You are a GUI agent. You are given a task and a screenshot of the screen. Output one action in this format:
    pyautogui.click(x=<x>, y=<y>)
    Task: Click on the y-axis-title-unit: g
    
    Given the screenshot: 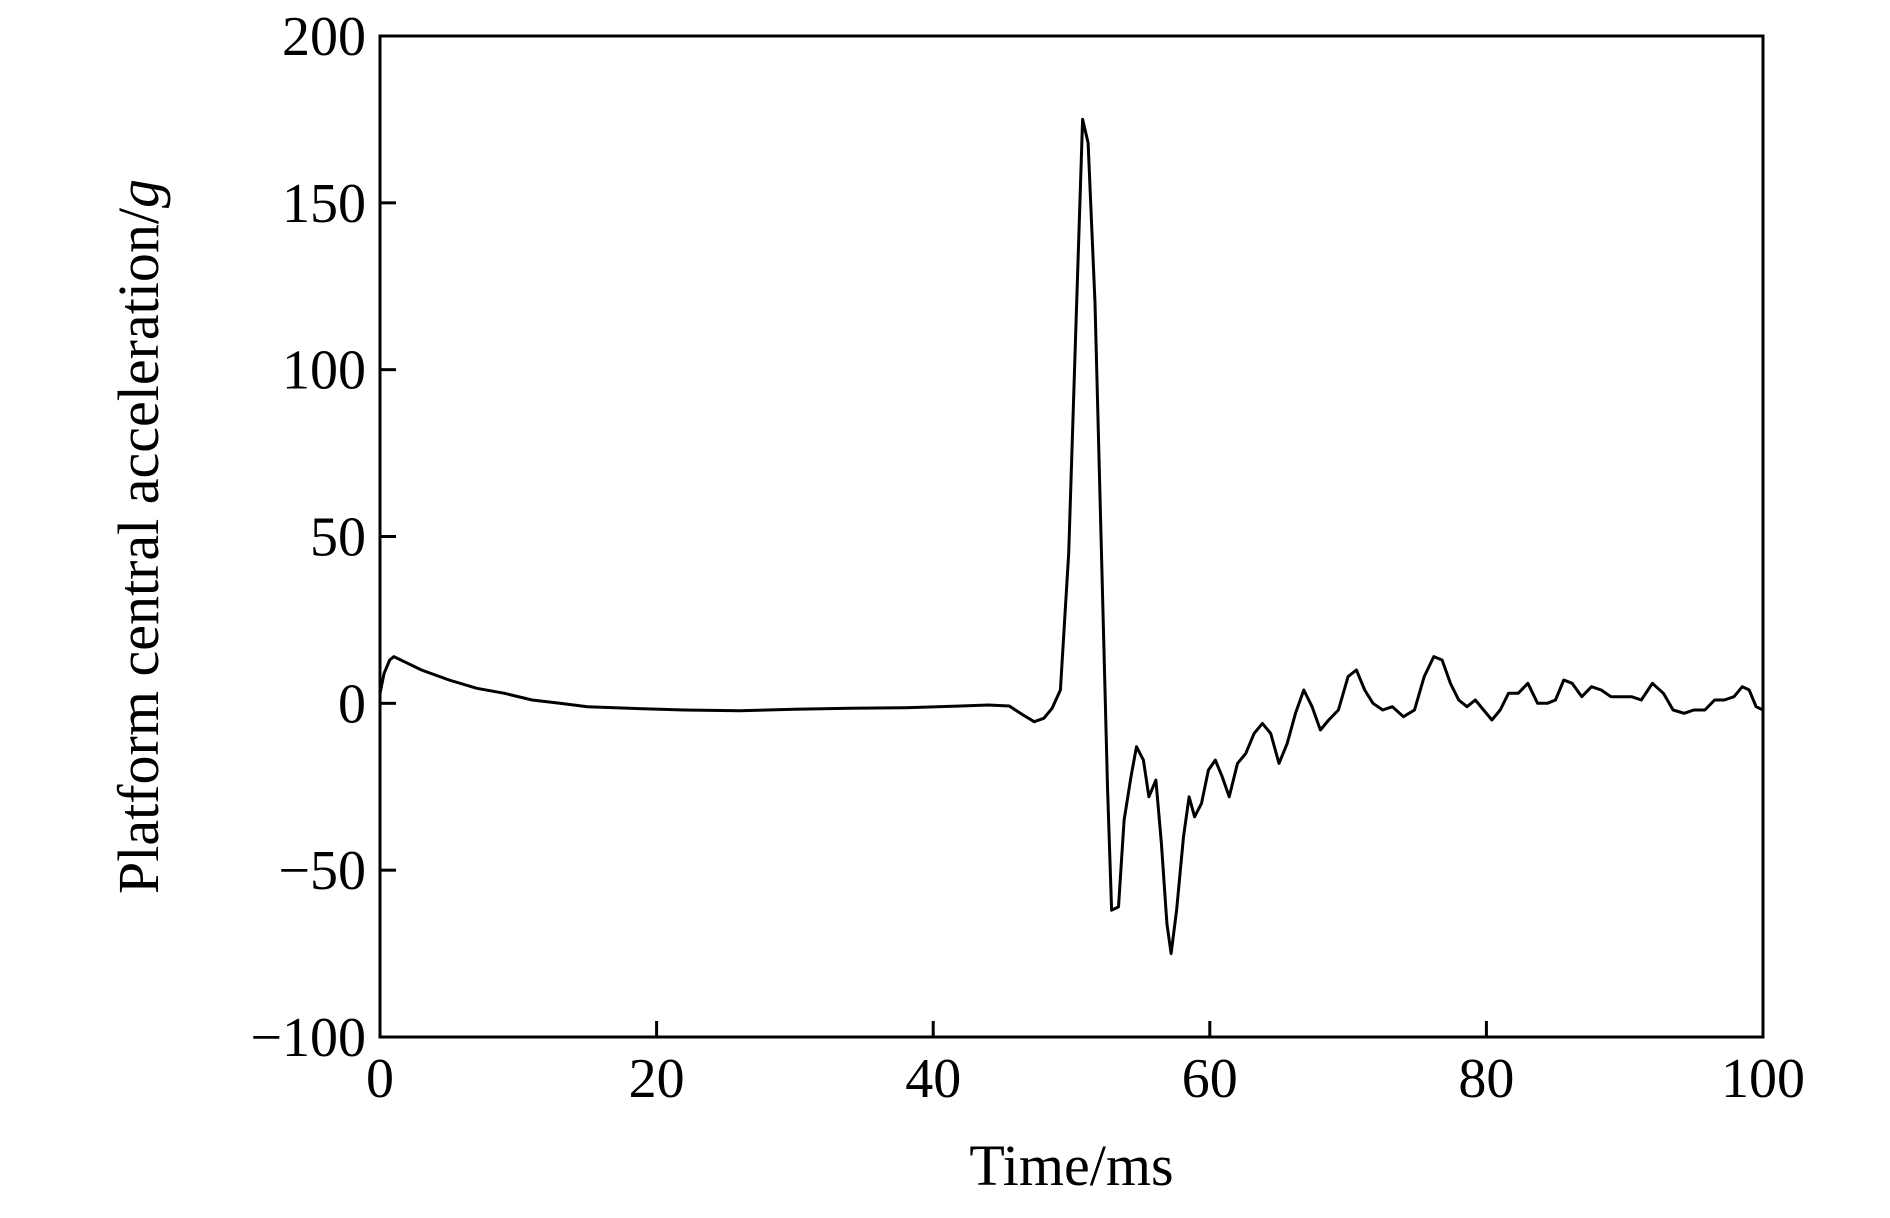 What is the action you would take?
    pyautogui.click(x=138, y=193)
    